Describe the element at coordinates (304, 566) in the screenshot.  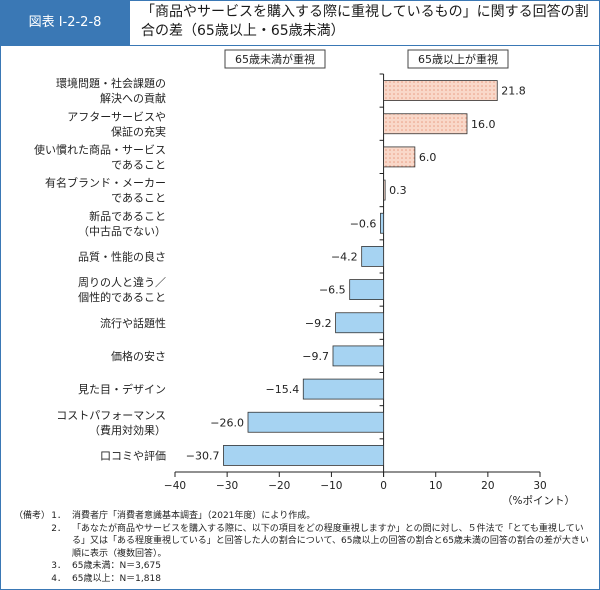
I see `note-row: 3． 65歳未満：N＝3,675` at that location.